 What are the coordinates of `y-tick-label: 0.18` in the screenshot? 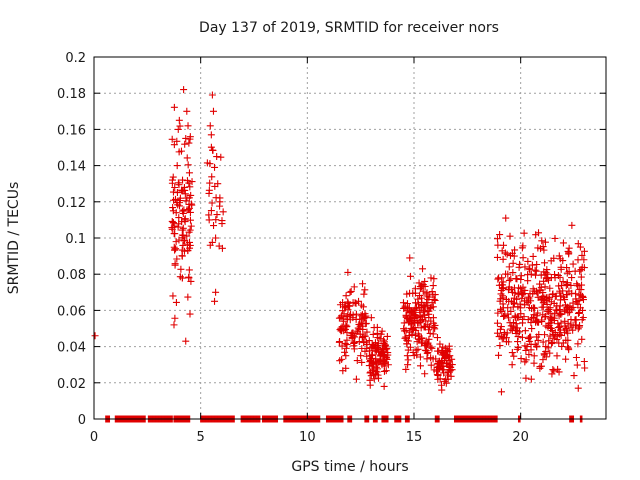 It's located at (71, 94).